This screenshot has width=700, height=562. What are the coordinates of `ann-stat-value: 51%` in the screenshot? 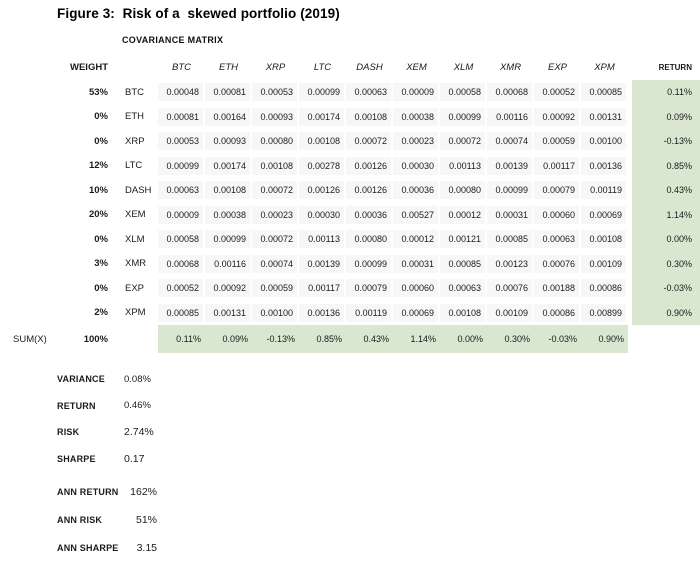 It's located at (146, 520).